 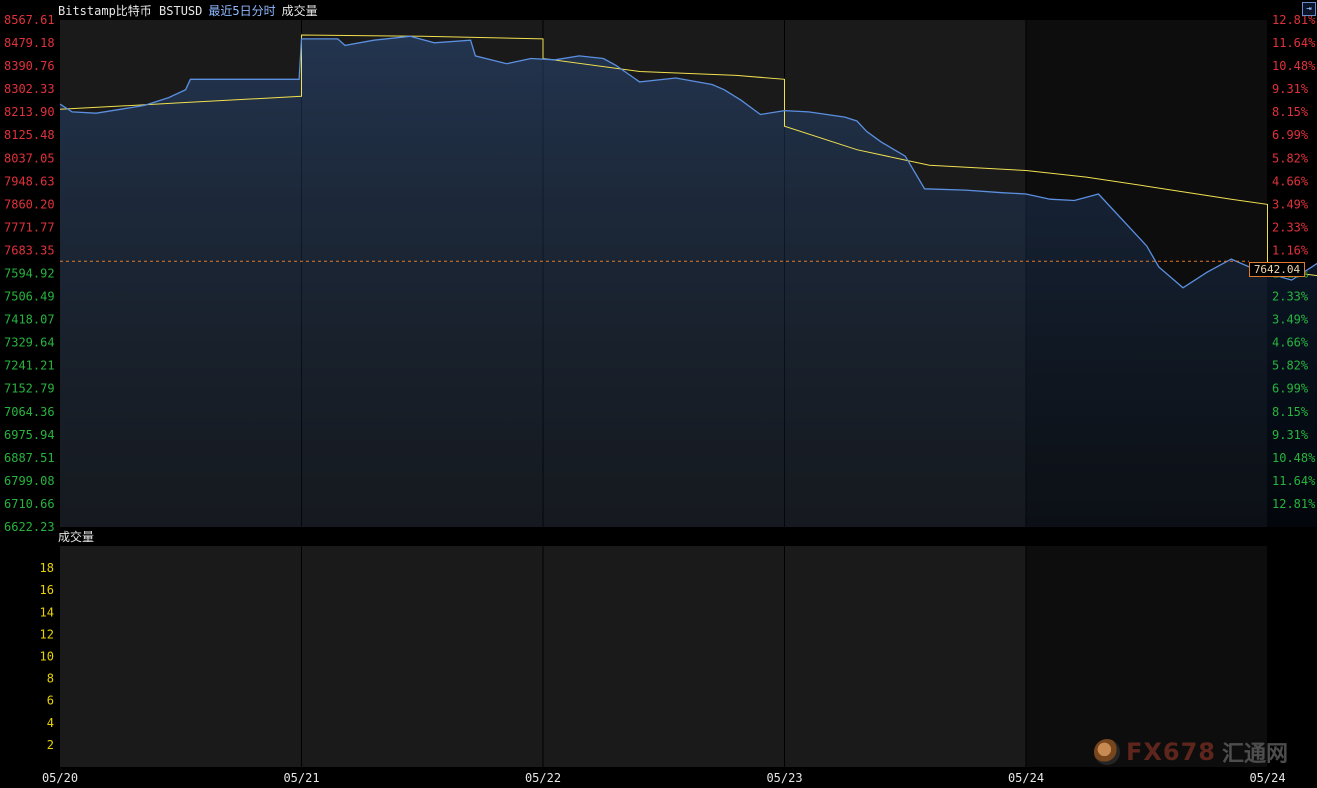 What do you see at coordinates (29, 297) in the screenshot?
I see `price-axis-label: 7506.49` at bounding box center [29, 297].